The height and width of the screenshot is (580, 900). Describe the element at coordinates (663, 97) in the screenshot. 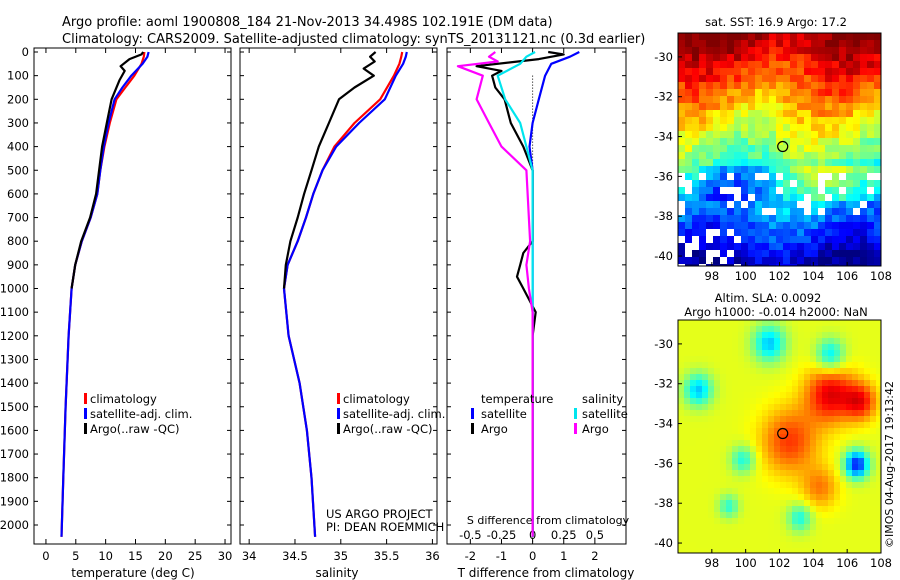

I see `map-y-tick-label: -32` at that location.